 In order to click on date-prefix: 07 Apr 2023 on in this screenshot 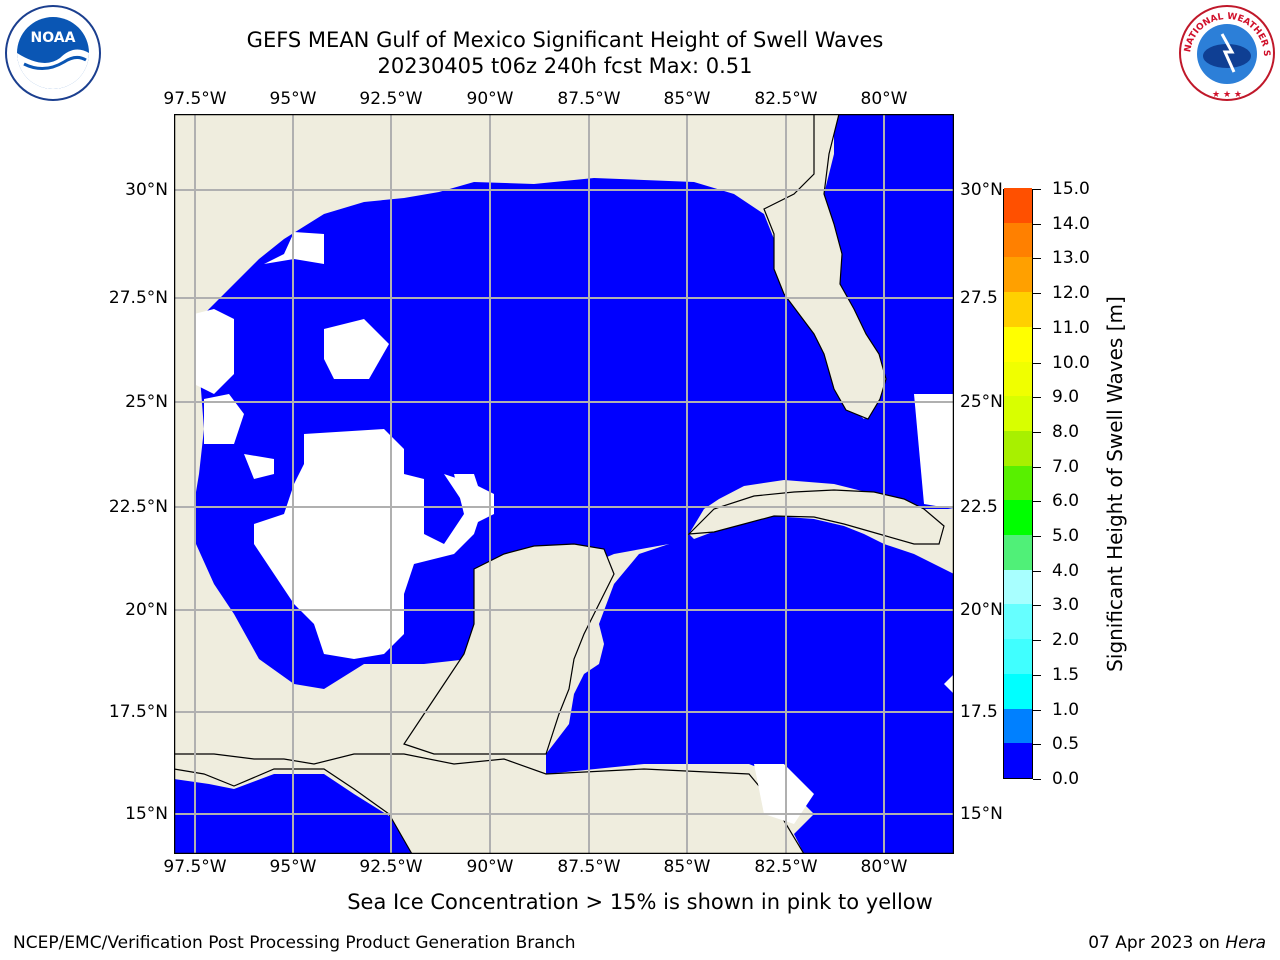, I will do `click(1157, 943)`.